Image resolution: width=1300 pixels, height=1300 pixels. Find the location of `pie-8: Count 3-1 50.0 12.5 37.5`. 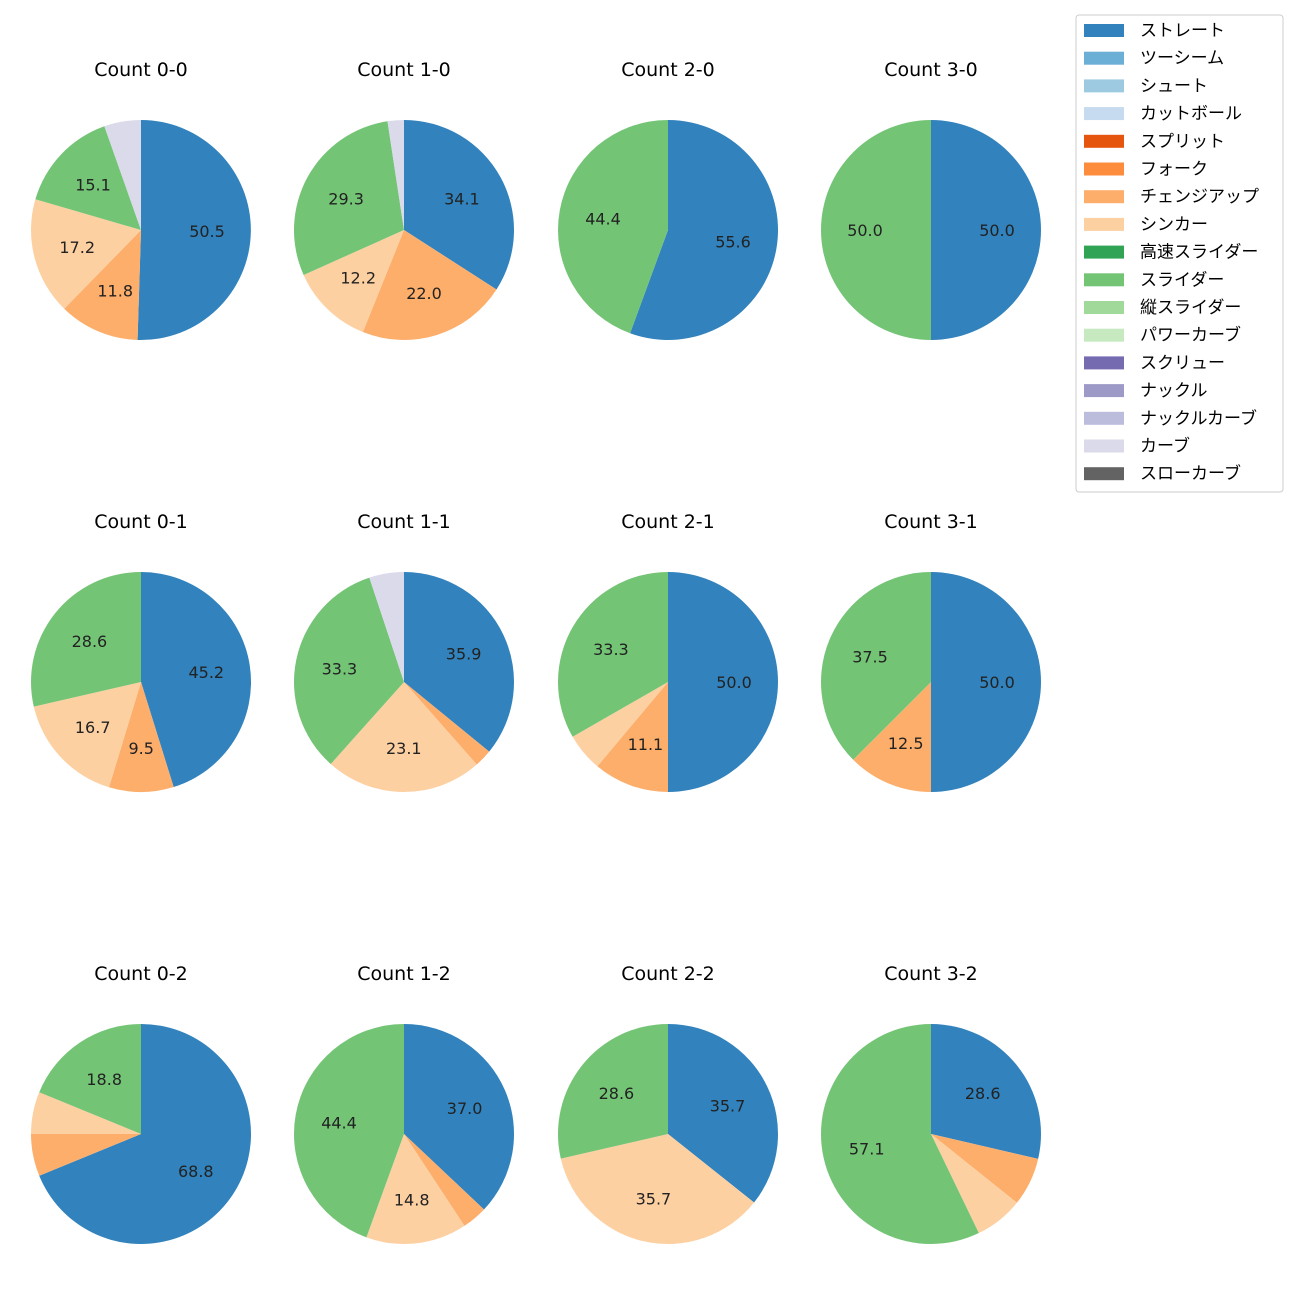

pie-8: Count 3-1 50.0 12.5 37.5 is located at coordinates (931, 651).